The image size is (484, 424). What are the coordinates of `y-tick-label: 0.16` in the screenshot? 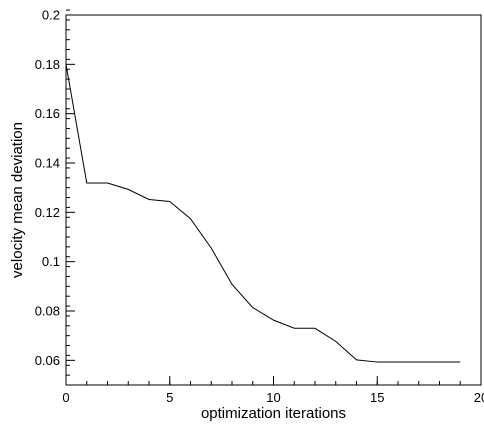 It's located at (47, 113).